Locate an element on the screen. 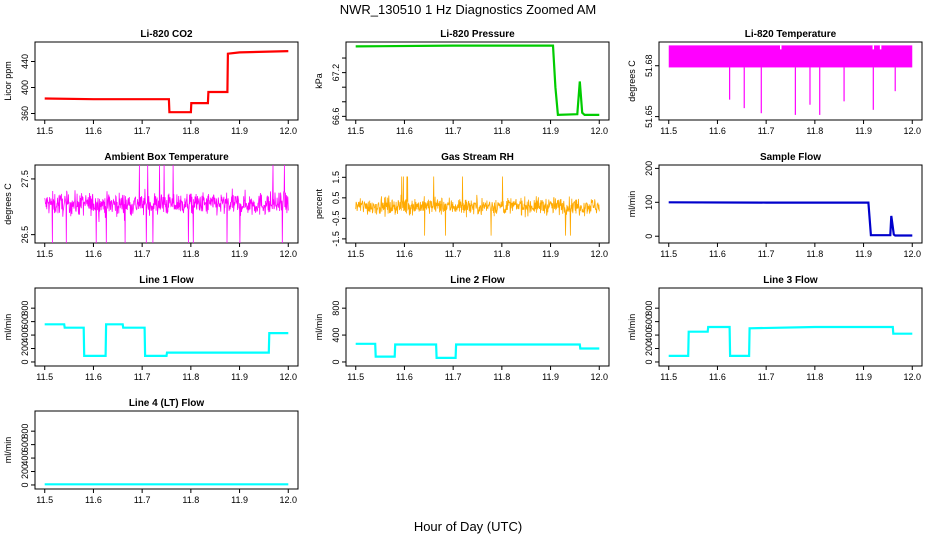 Image resolution: width=936 pixels, height=545 pixels. y-tick-label: 100 is located at coordinates (649, 202).